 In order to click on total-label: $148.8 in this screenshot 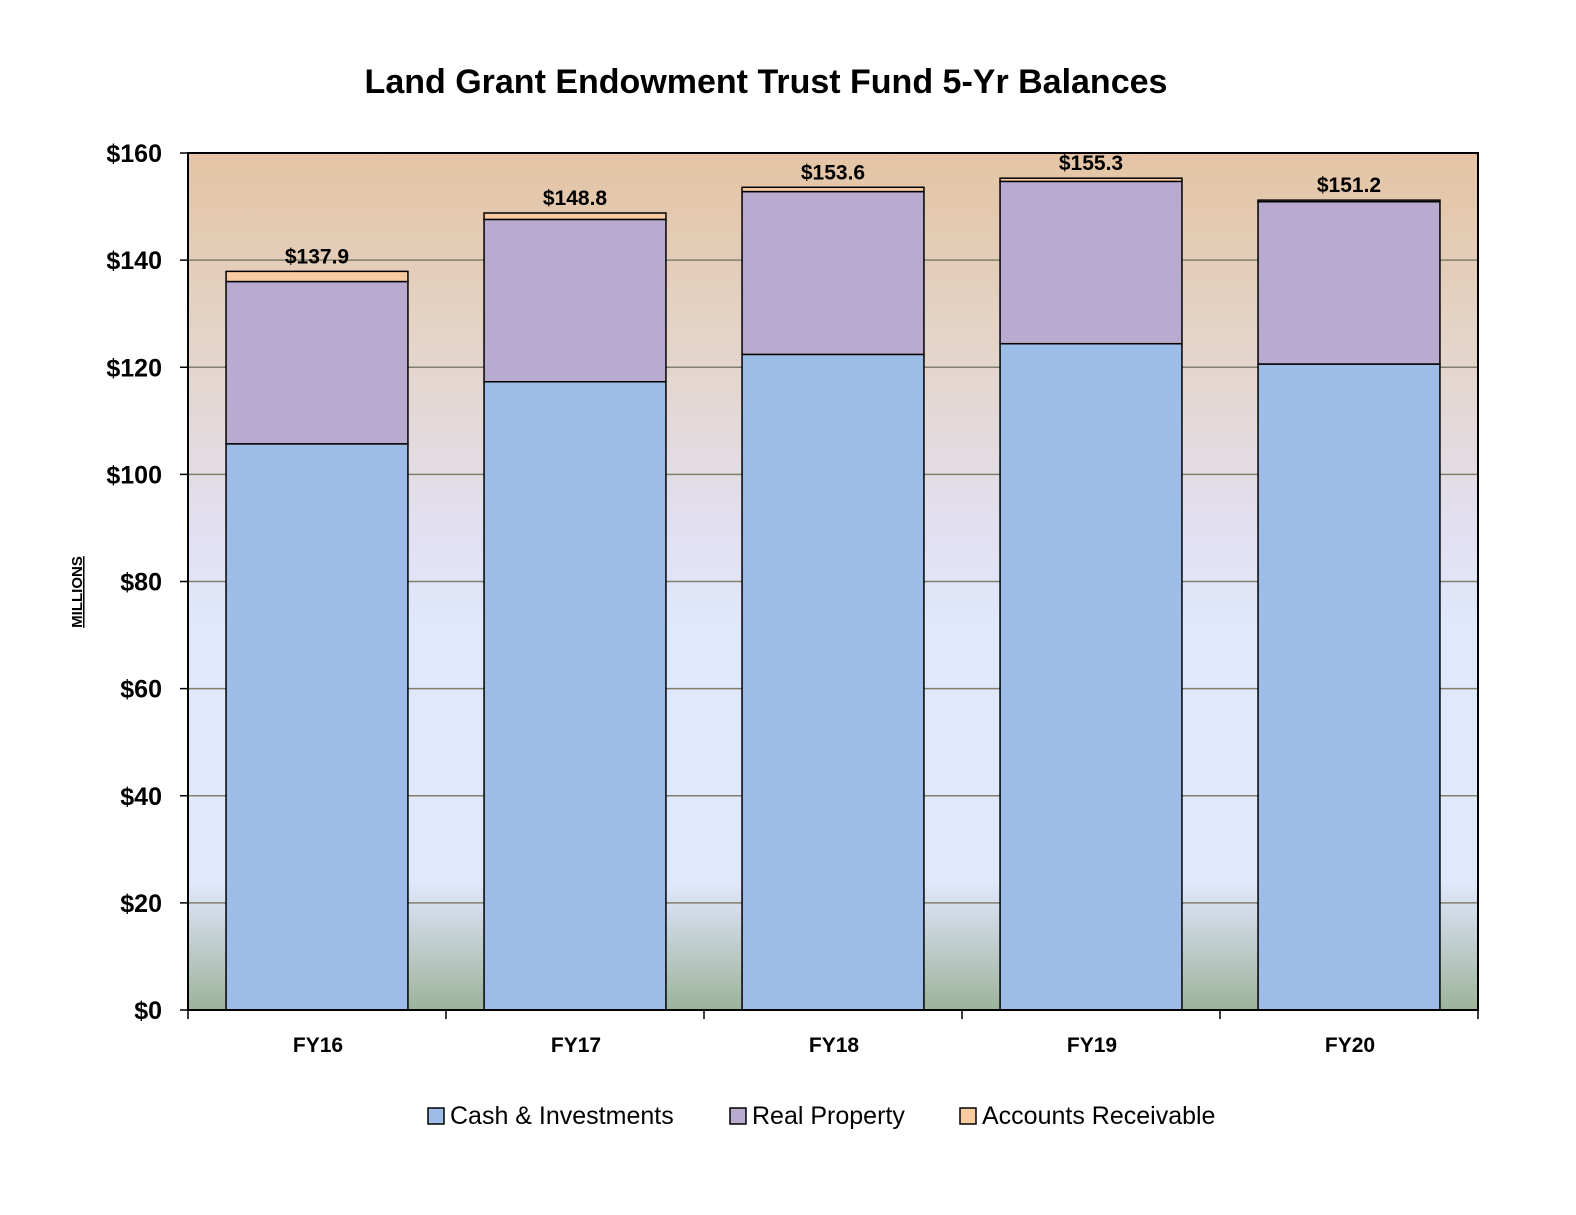, I will do `click(575, 198)`.